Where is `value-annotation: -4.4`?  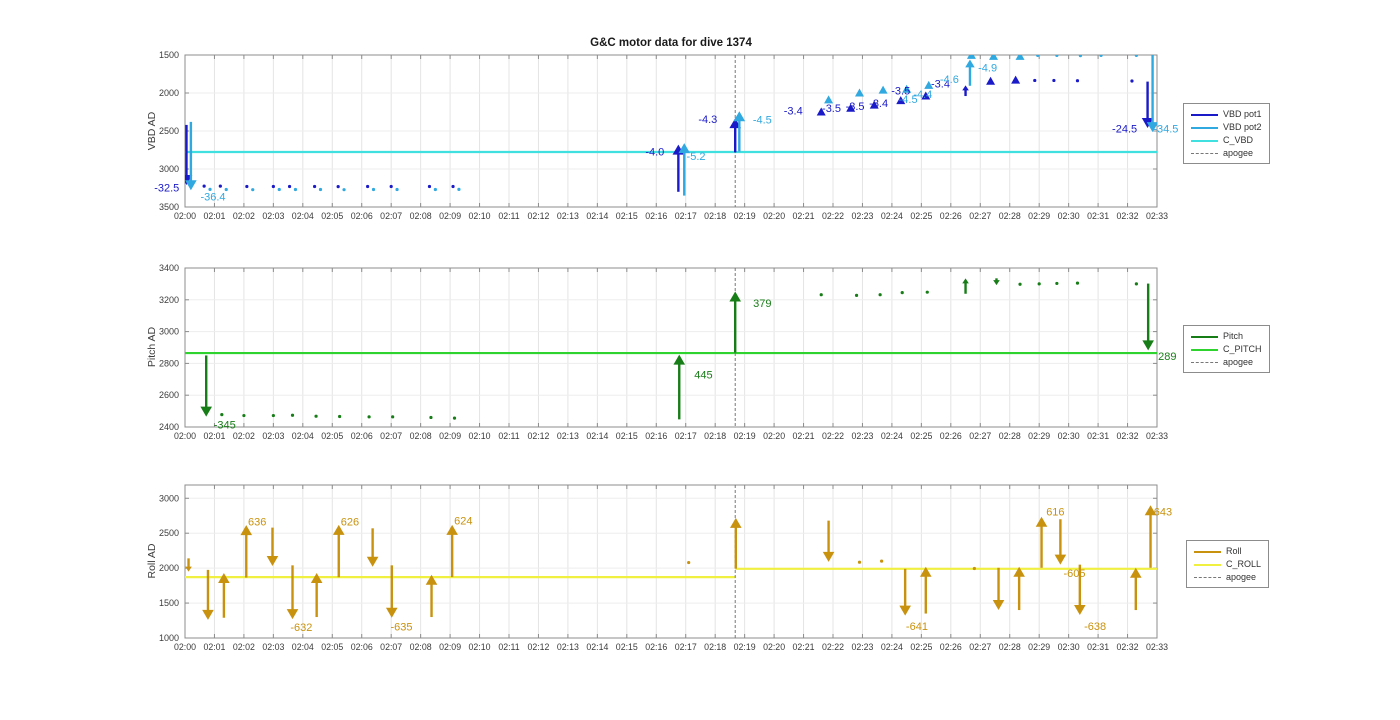
value-annotation: -4.4 is located at coordinates (922, 95).